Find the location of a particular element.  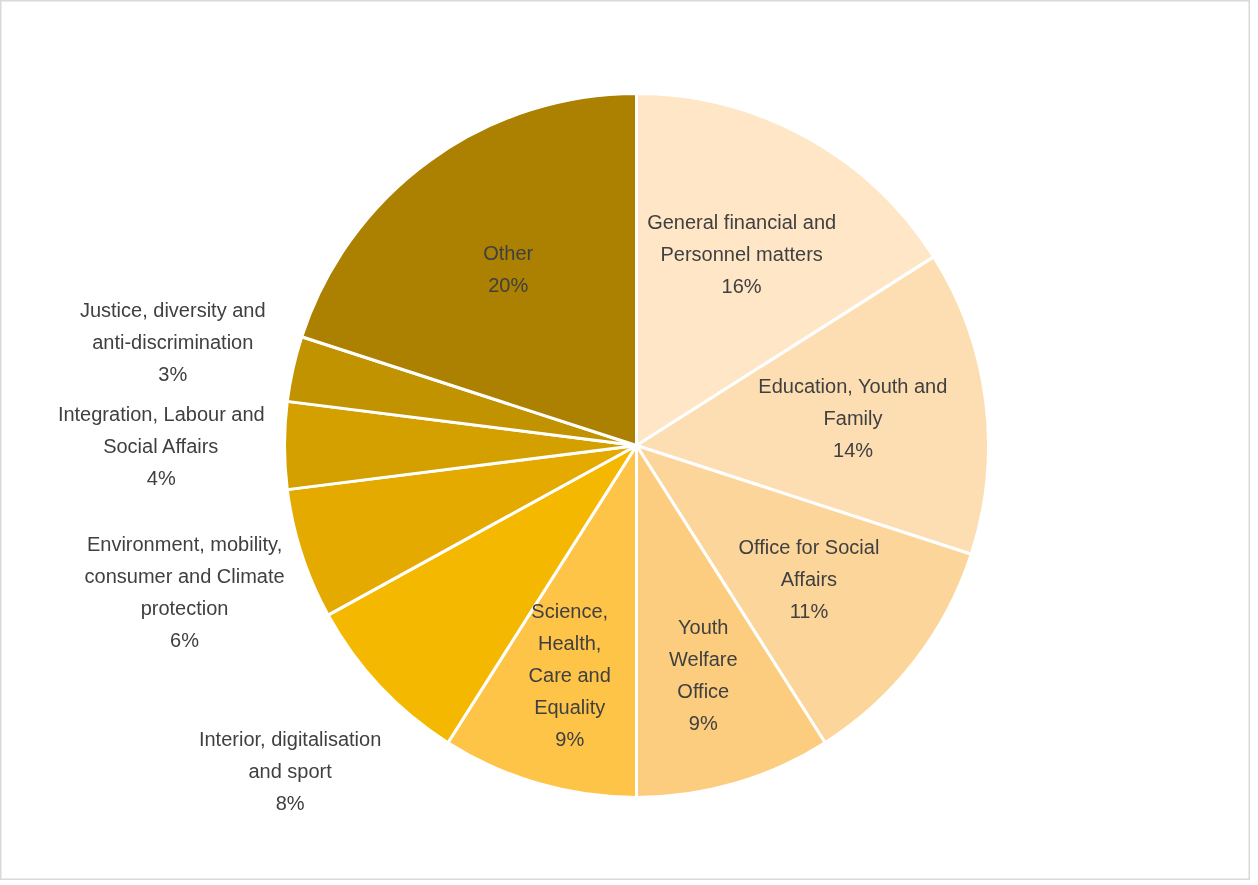

data-label: 8% is located at coordinates (290, 802).